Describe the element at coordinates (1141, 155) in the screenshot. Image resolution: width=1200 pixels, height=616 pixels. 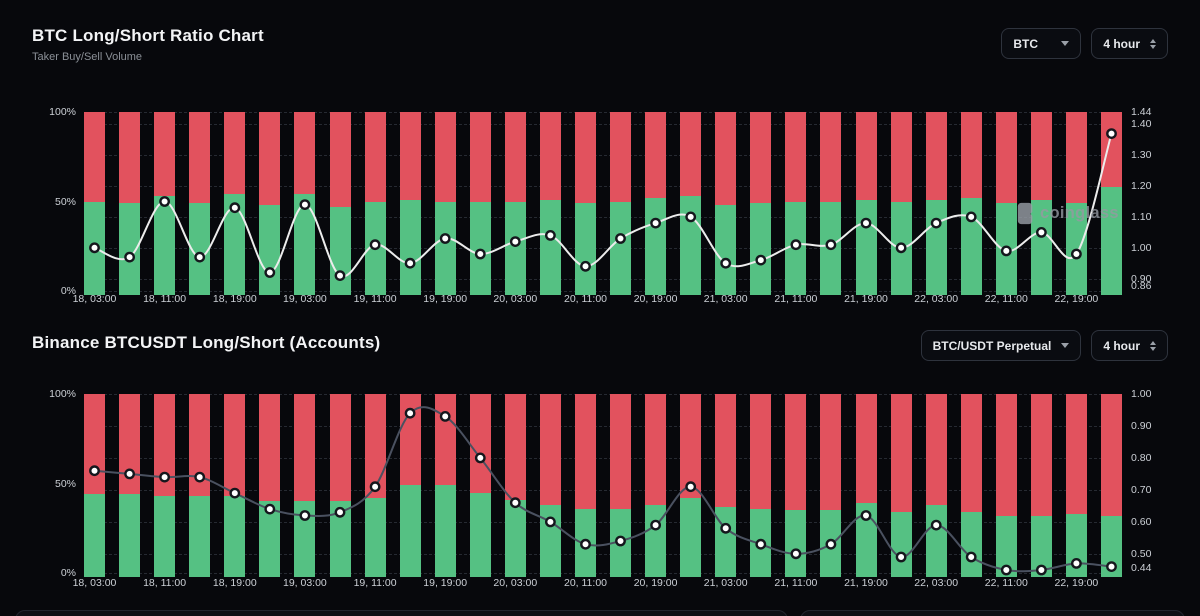
I see `right-axis-tick: 1.30` at that location.